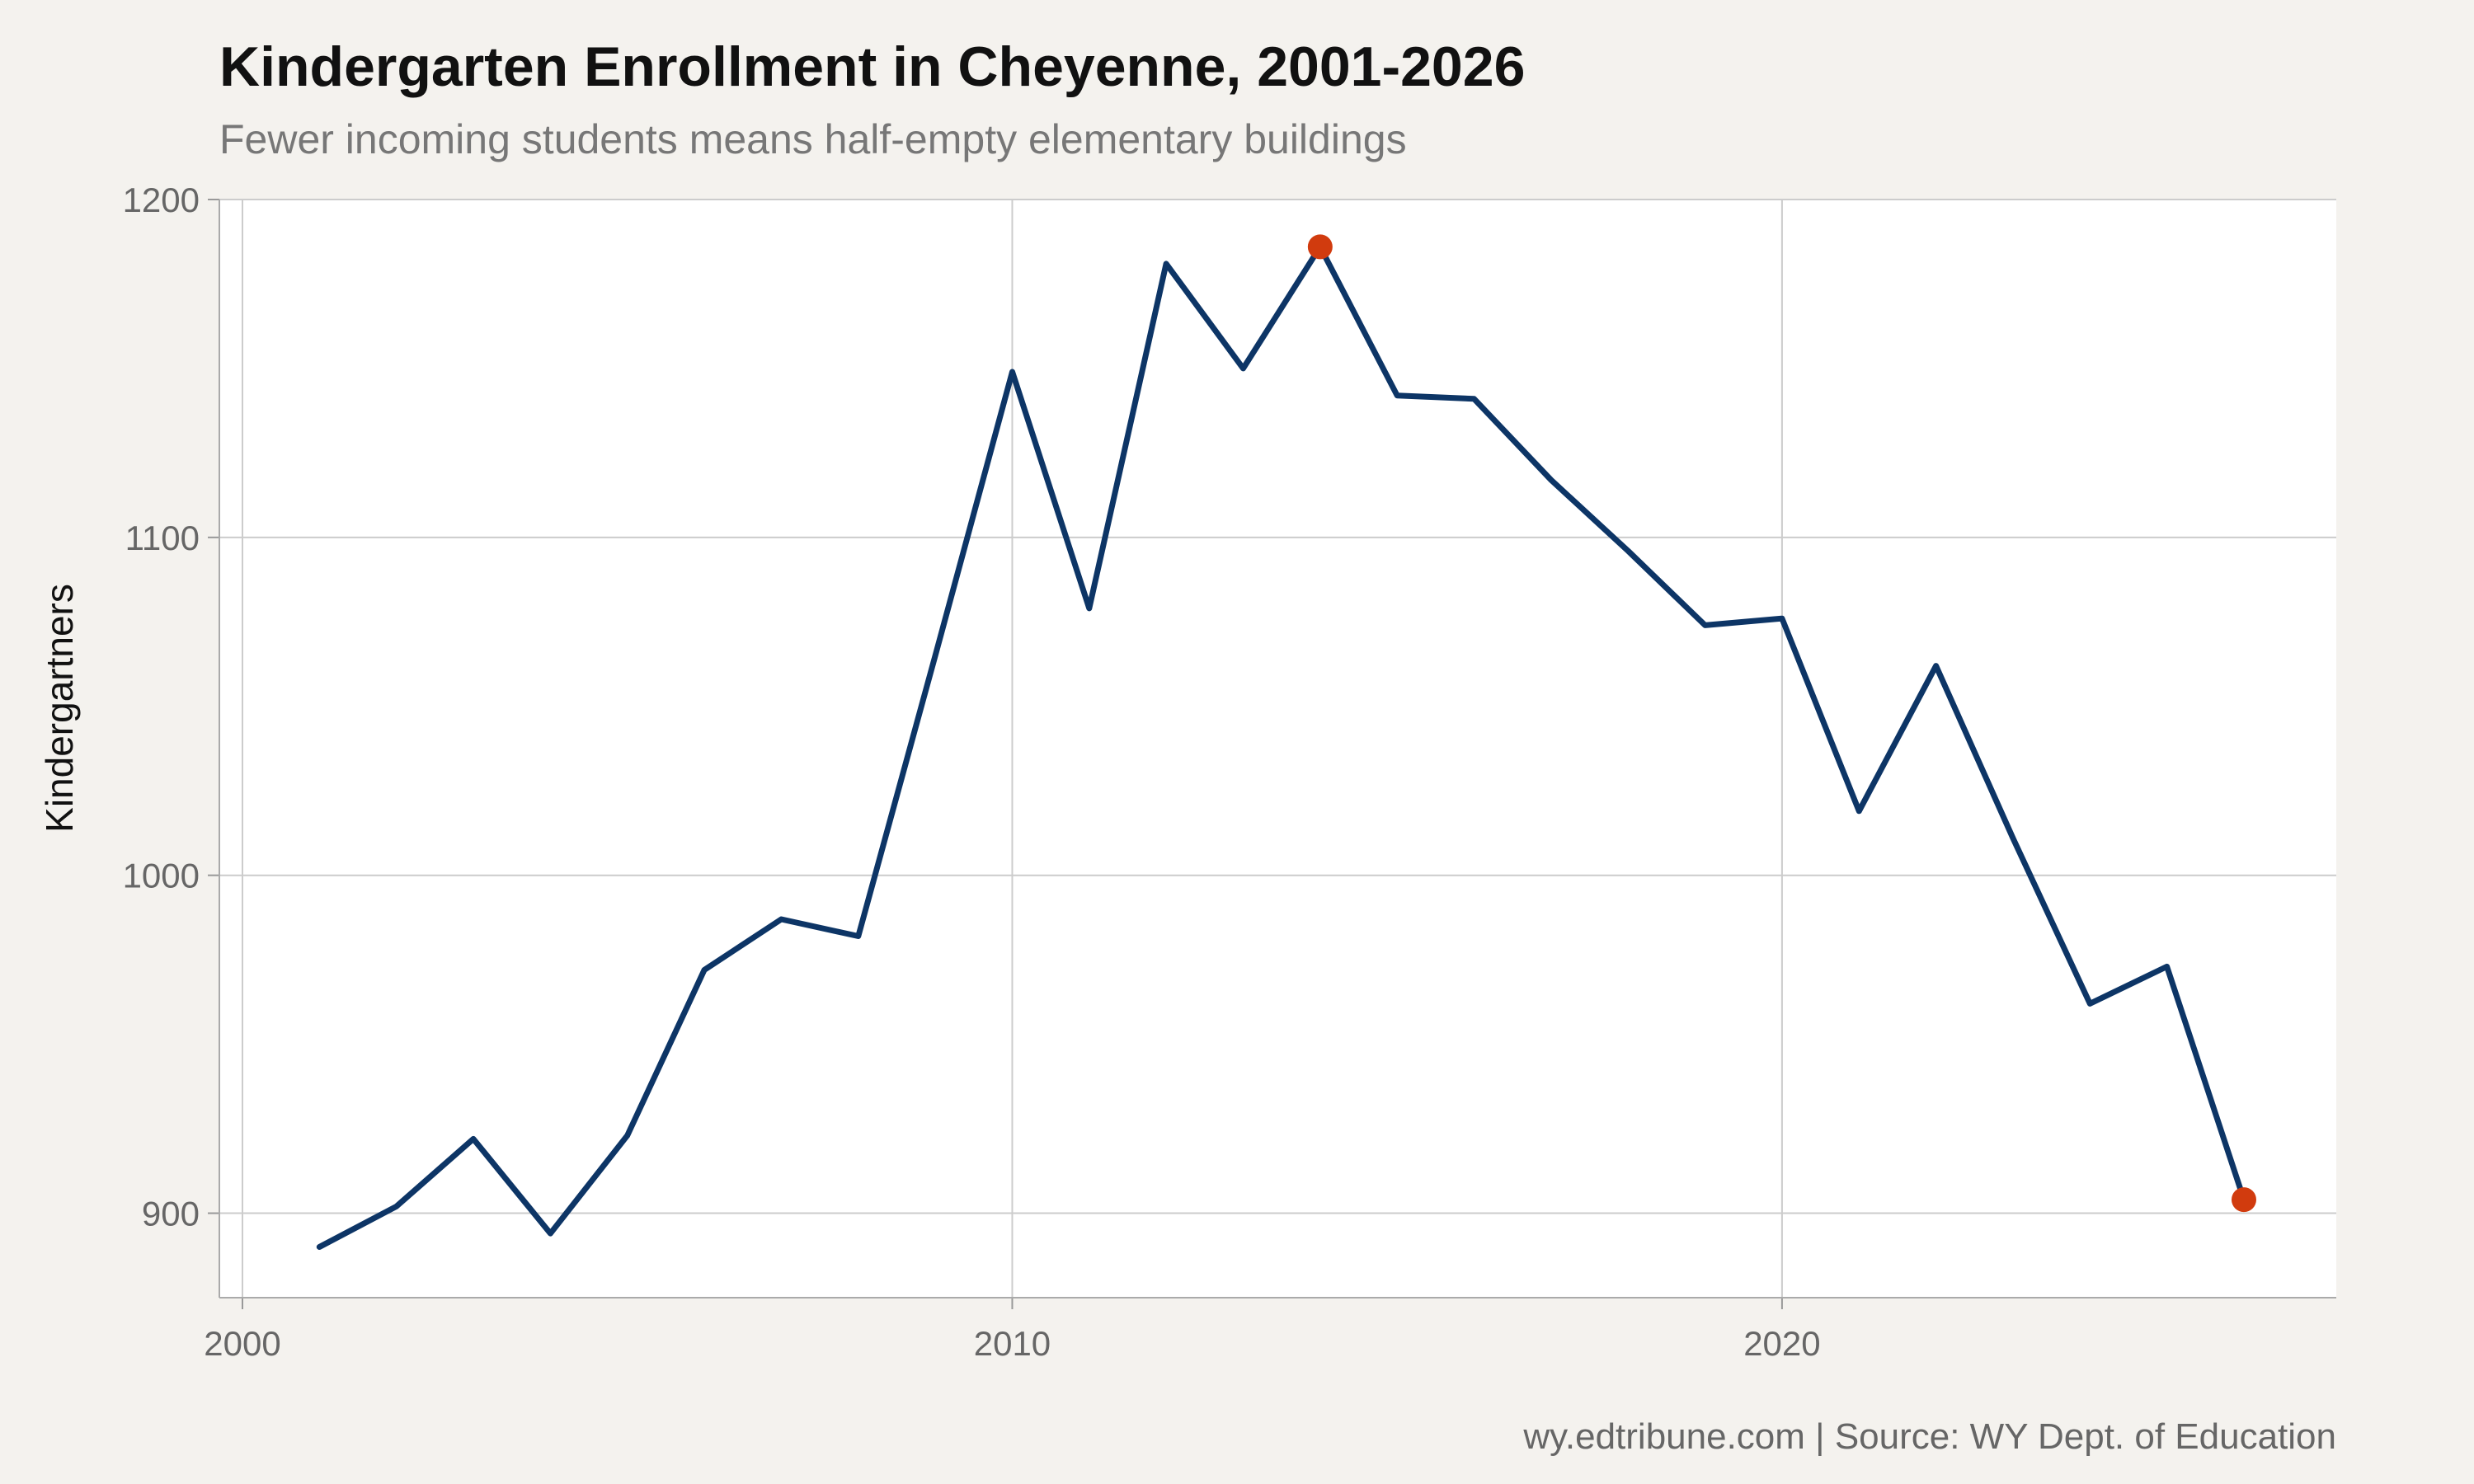 Image resolution: width=2474 pixels, height=1484 pixels. I want to click on y-tick-label: 1200, so click(161, 200).